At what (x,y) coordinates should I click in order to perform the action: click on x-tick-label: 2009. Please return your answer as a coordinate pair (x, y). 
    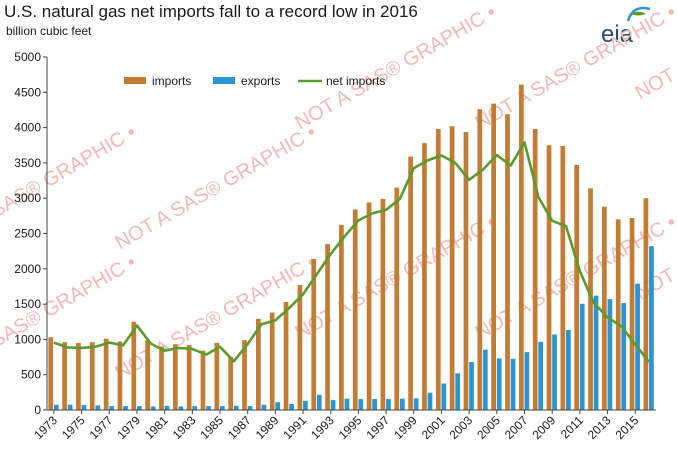
    Looking at the image, I should click on (544, 427).